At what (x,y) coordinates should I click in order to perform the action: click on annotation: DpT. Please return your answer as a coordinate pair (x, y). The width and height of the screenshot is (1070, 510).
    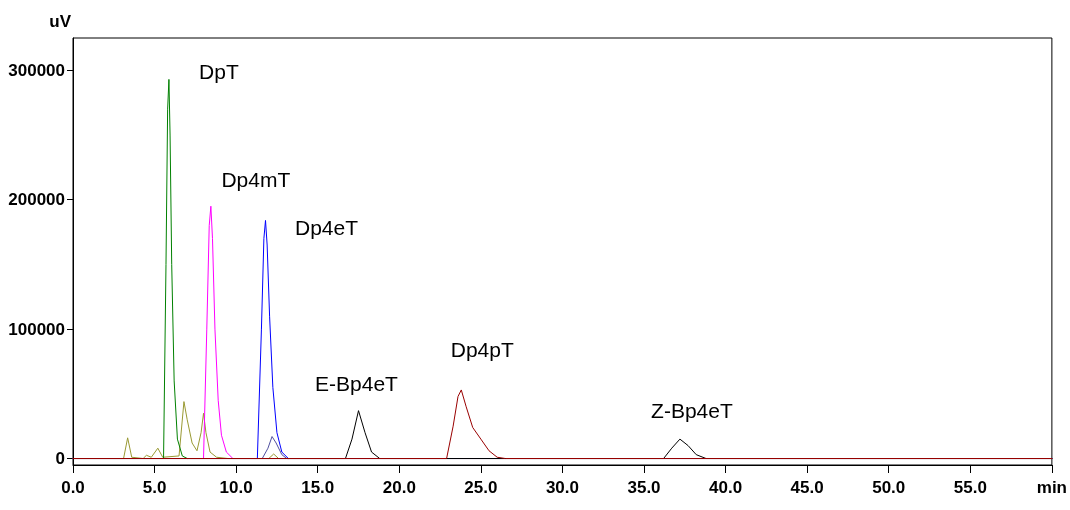
    Looking at the image, I should click on (219, 71).